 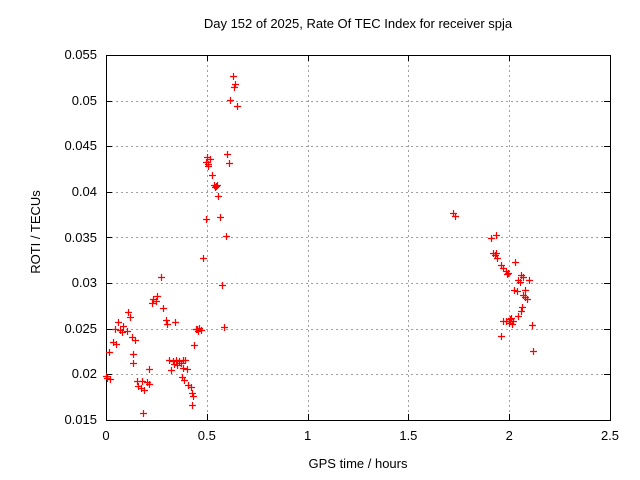 What do you see at coordinates (84, 374) in the screenshot?
I see `y-tick-label: 0.02` at bounding box center [84, 374].